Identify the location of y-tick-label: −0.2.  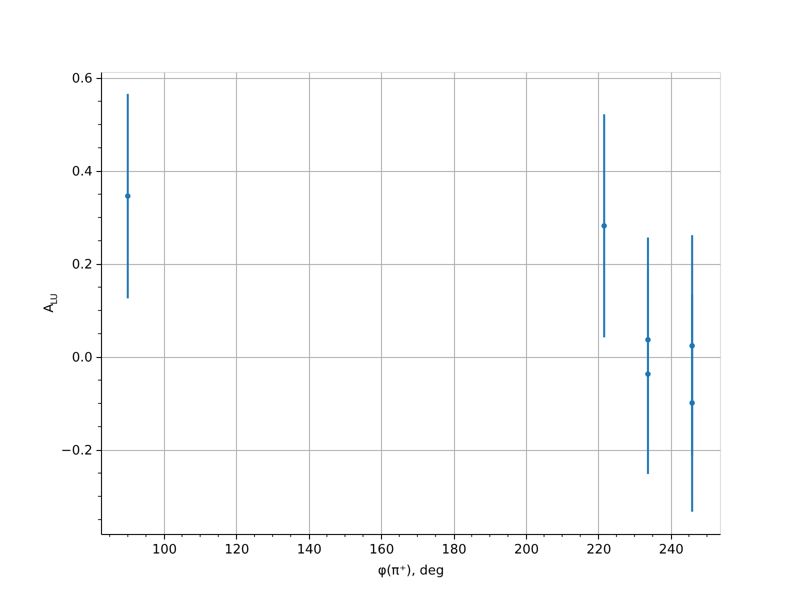
(76, 450).